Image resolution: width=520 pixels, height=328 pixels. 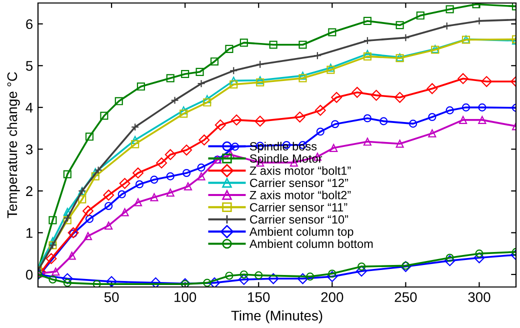 I want to click on legend-label: Z axis motor “bolt2”, so click(x=300, y=195).